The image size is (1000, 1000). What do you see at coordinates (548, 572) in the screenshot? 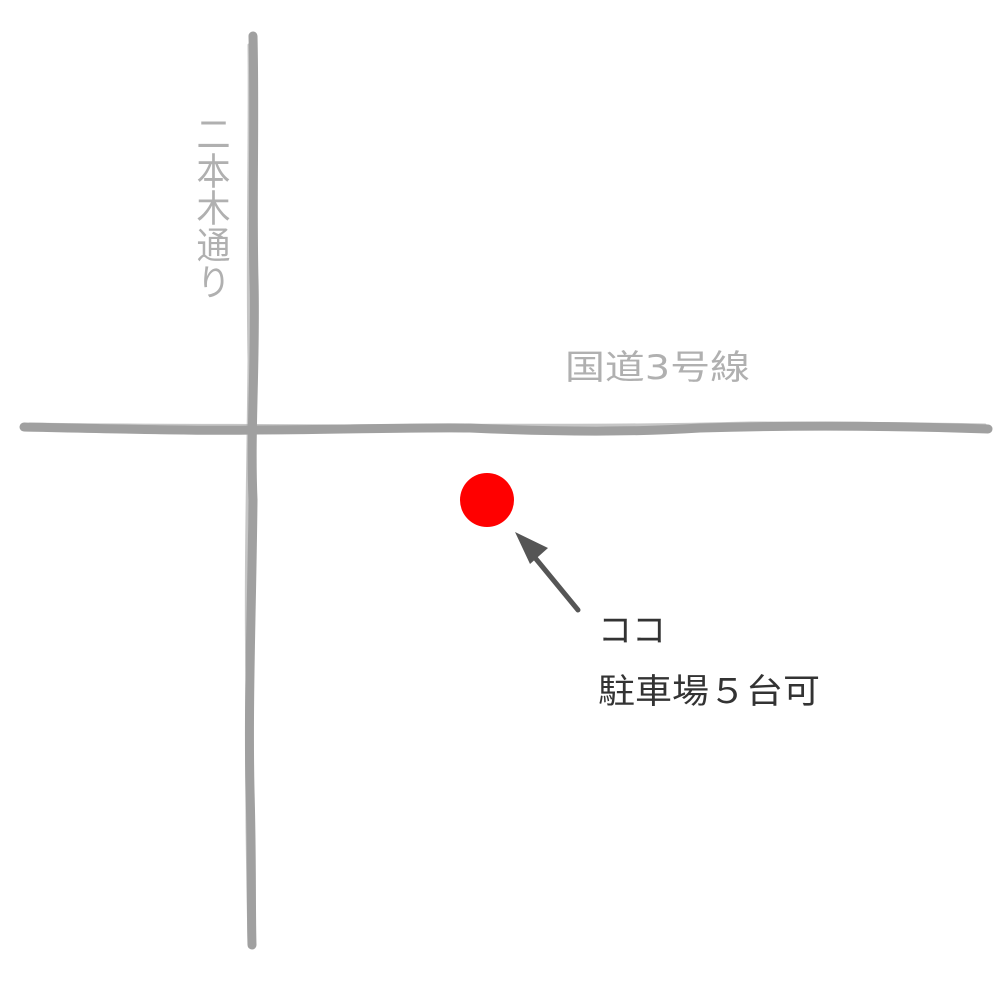
I see `arrow-icon` at bounding box center [548, 572].